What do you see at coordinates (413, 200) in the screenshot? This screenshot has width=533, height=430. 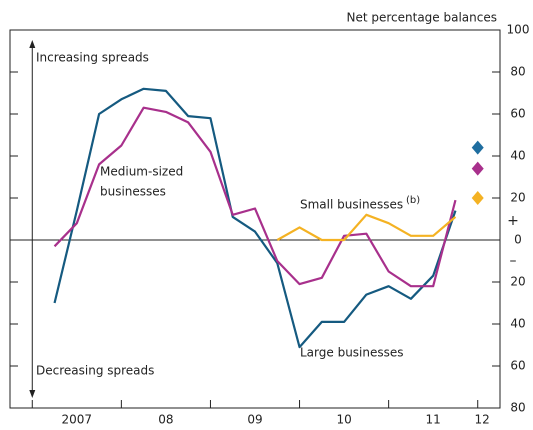 I see `annotation-note: (b)` at bounding box center [413, 200].